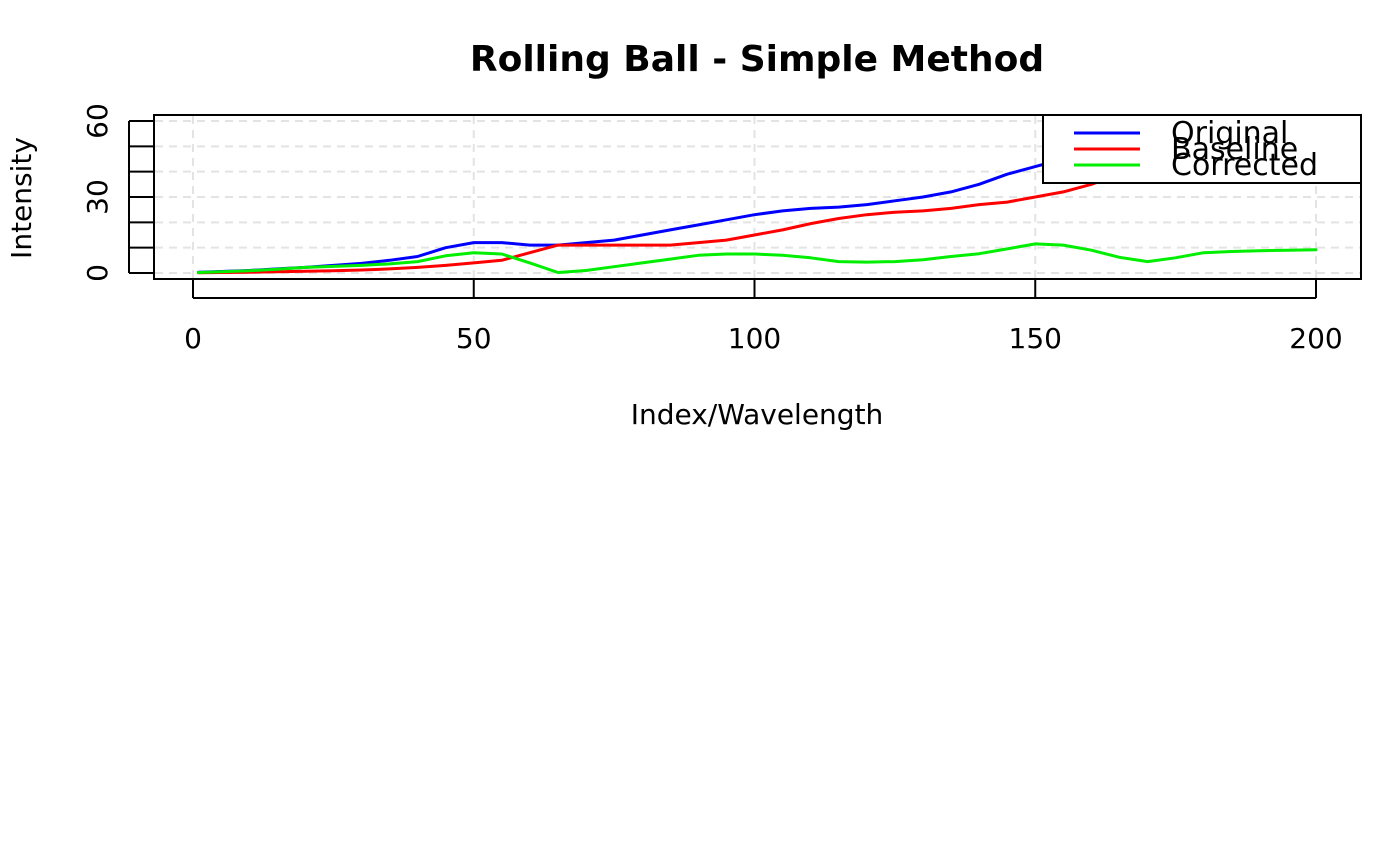 The width and height of the screenshot is (1400, 866). I want to click on x-tick-label: 100, so click(754, 338).